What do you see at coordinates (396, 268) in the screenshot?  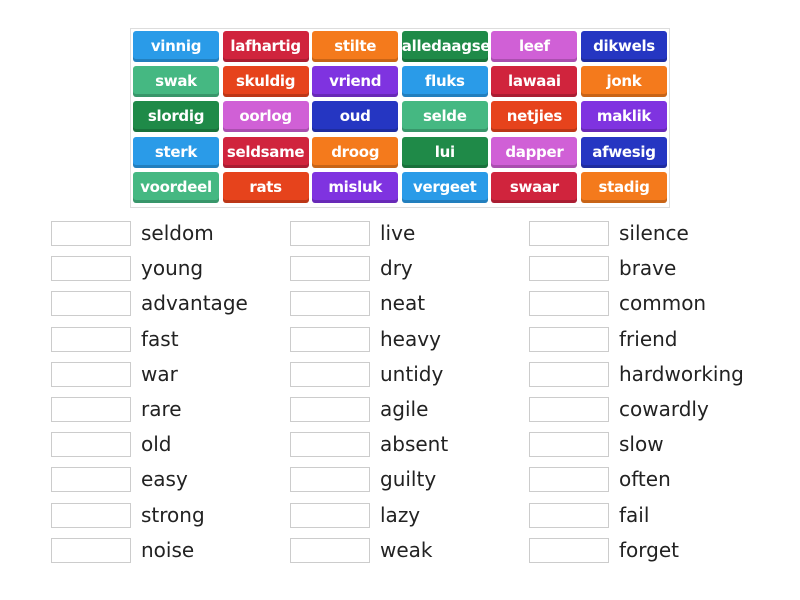 I see `clue-word: dry` at bounding box center [396, 268].